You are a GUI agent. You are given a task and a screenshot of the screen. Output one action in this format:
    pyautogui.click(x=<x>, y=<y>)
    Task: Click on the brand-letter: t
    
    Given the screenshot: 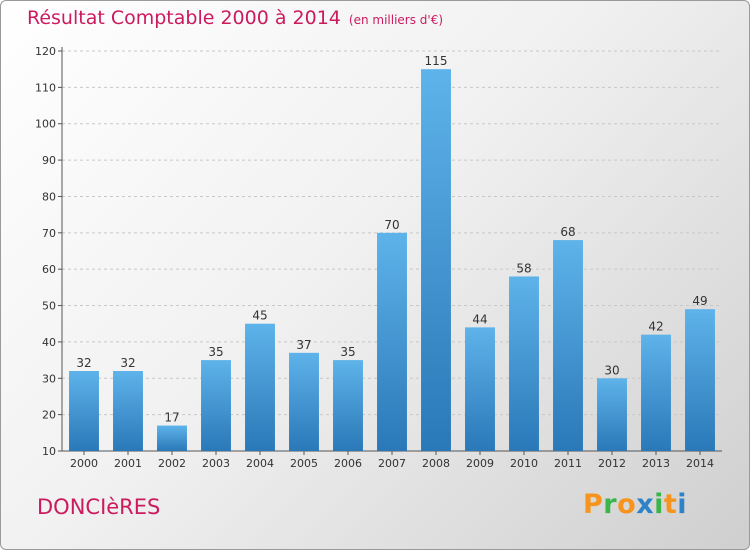 What is the action you would take?
    pyautogui.click(x=670, y=504)
    